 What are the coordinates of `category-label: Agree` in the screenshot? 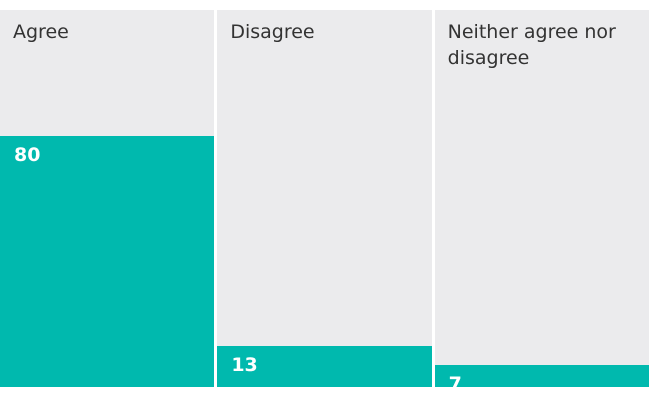 It's located at (41, 32).